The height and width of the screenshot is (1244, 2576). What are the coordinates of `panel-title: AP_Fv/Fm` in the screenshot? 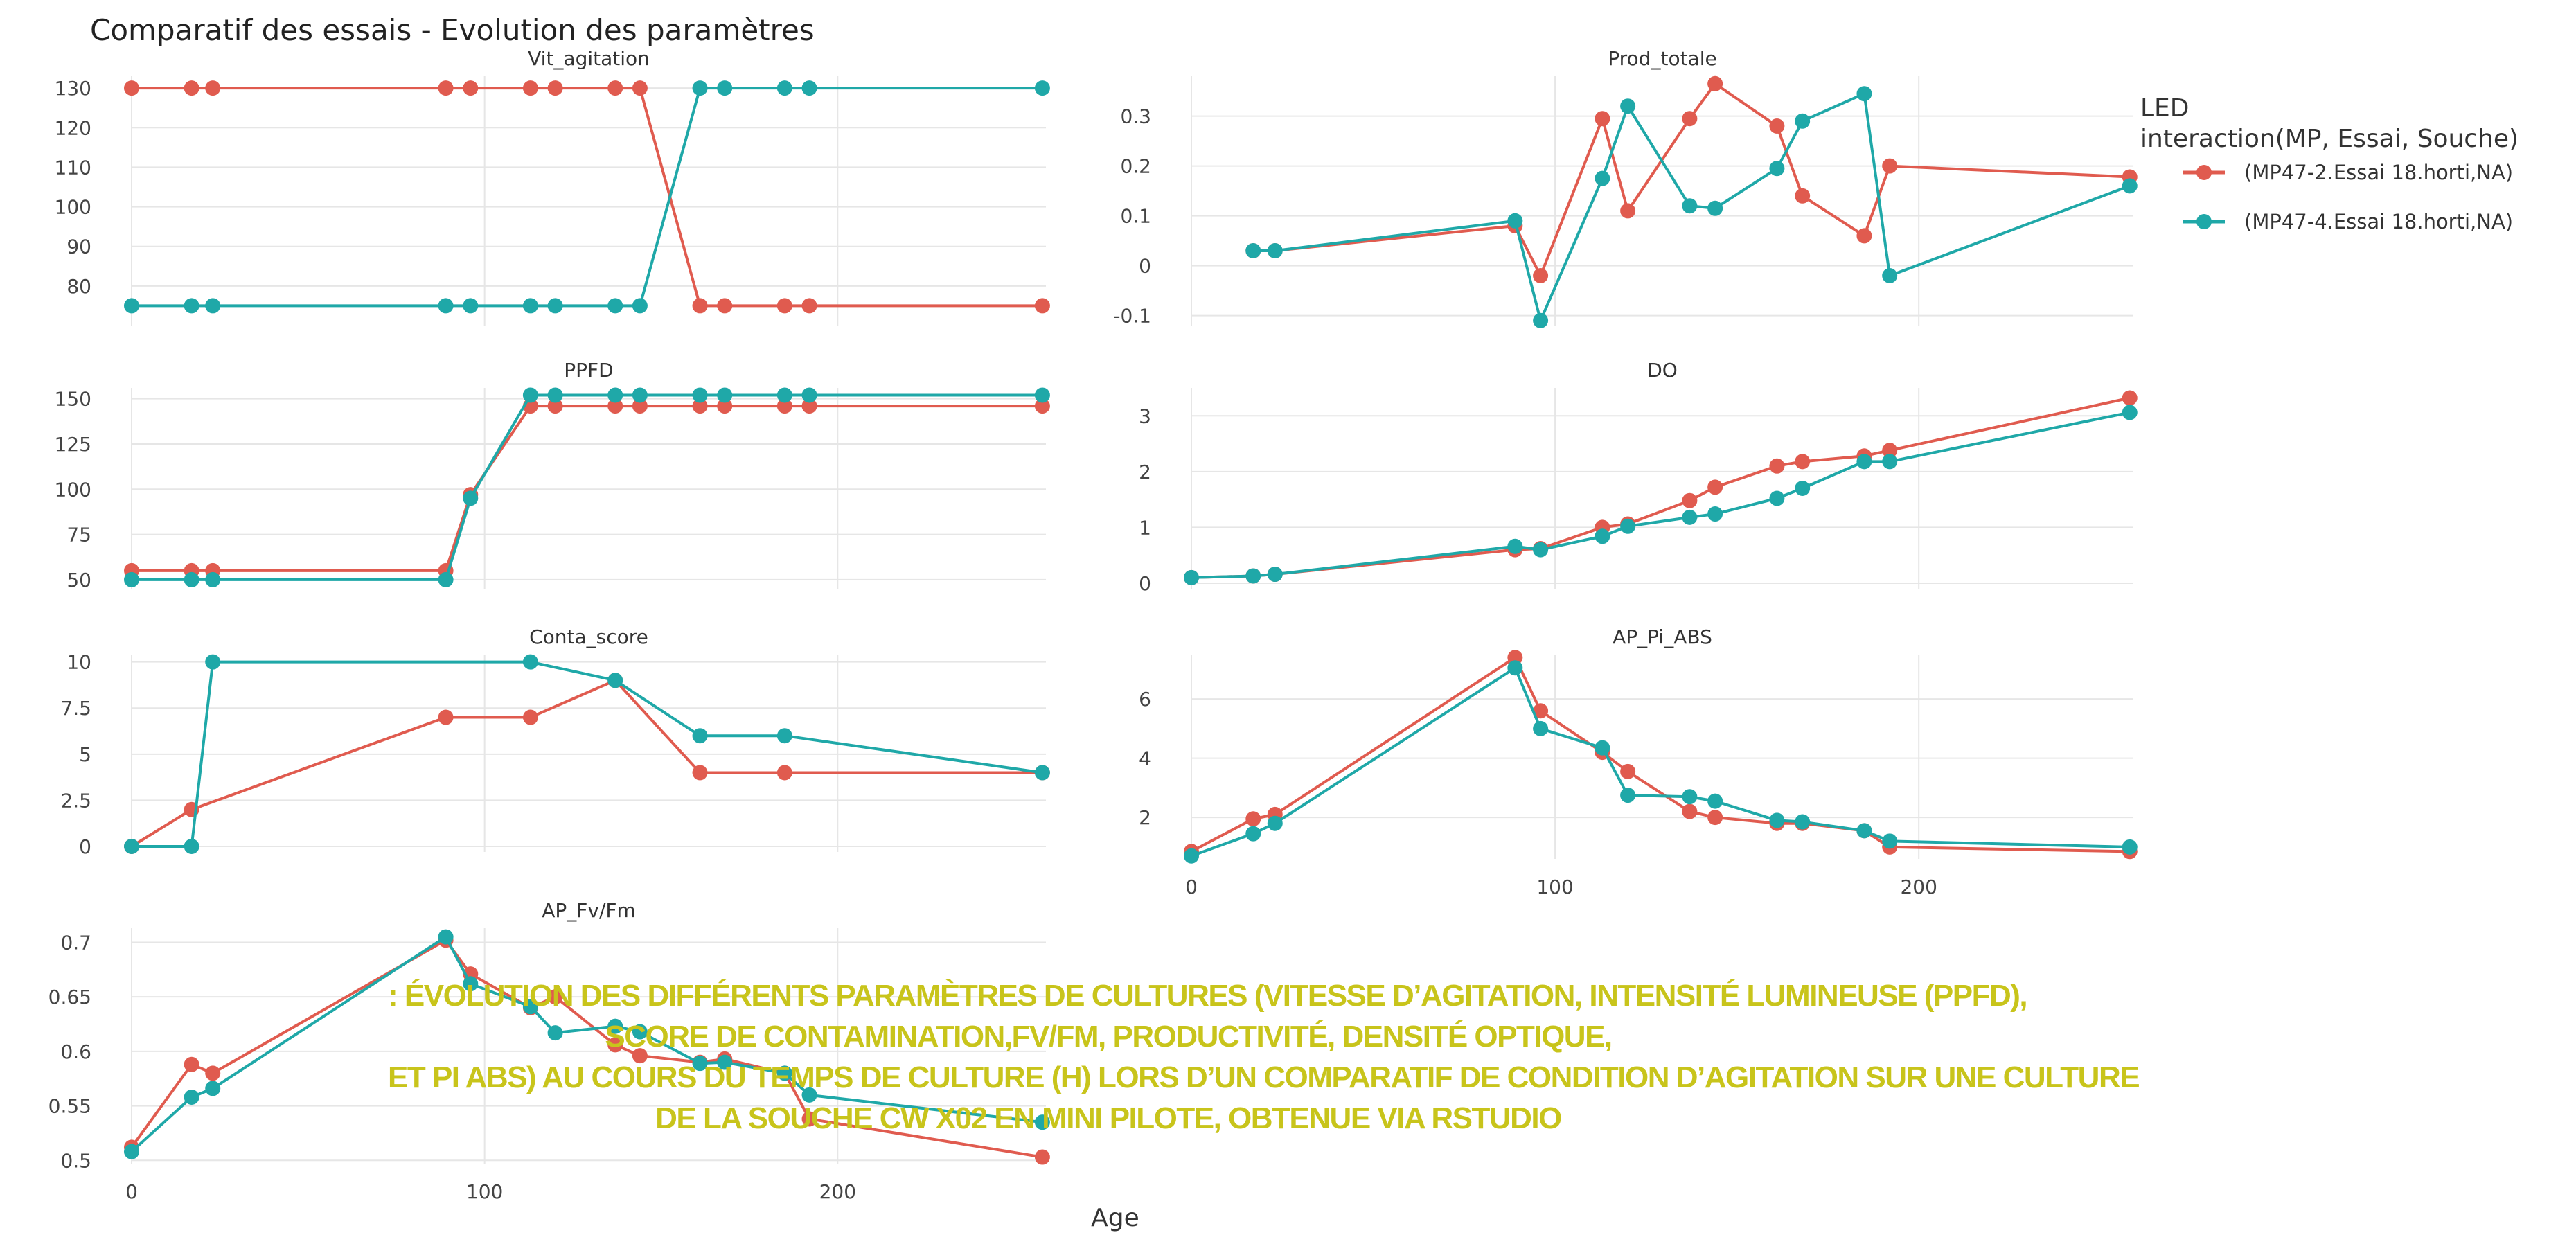 It's located at (589, 910).